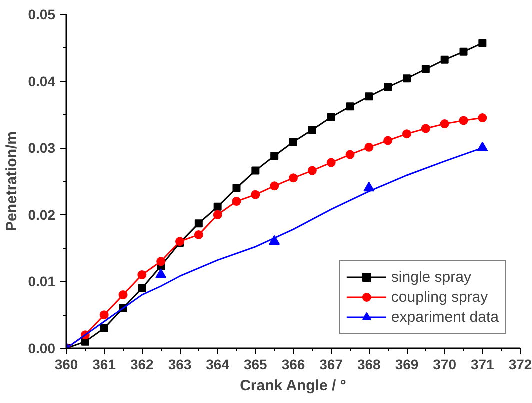 Image resolution: width=532 pixels, height=403 pixels. What do you see at coordinates (66, 364) in the screenshot?
I see `x-tick-label: 360` at bounding box center [66, 364].